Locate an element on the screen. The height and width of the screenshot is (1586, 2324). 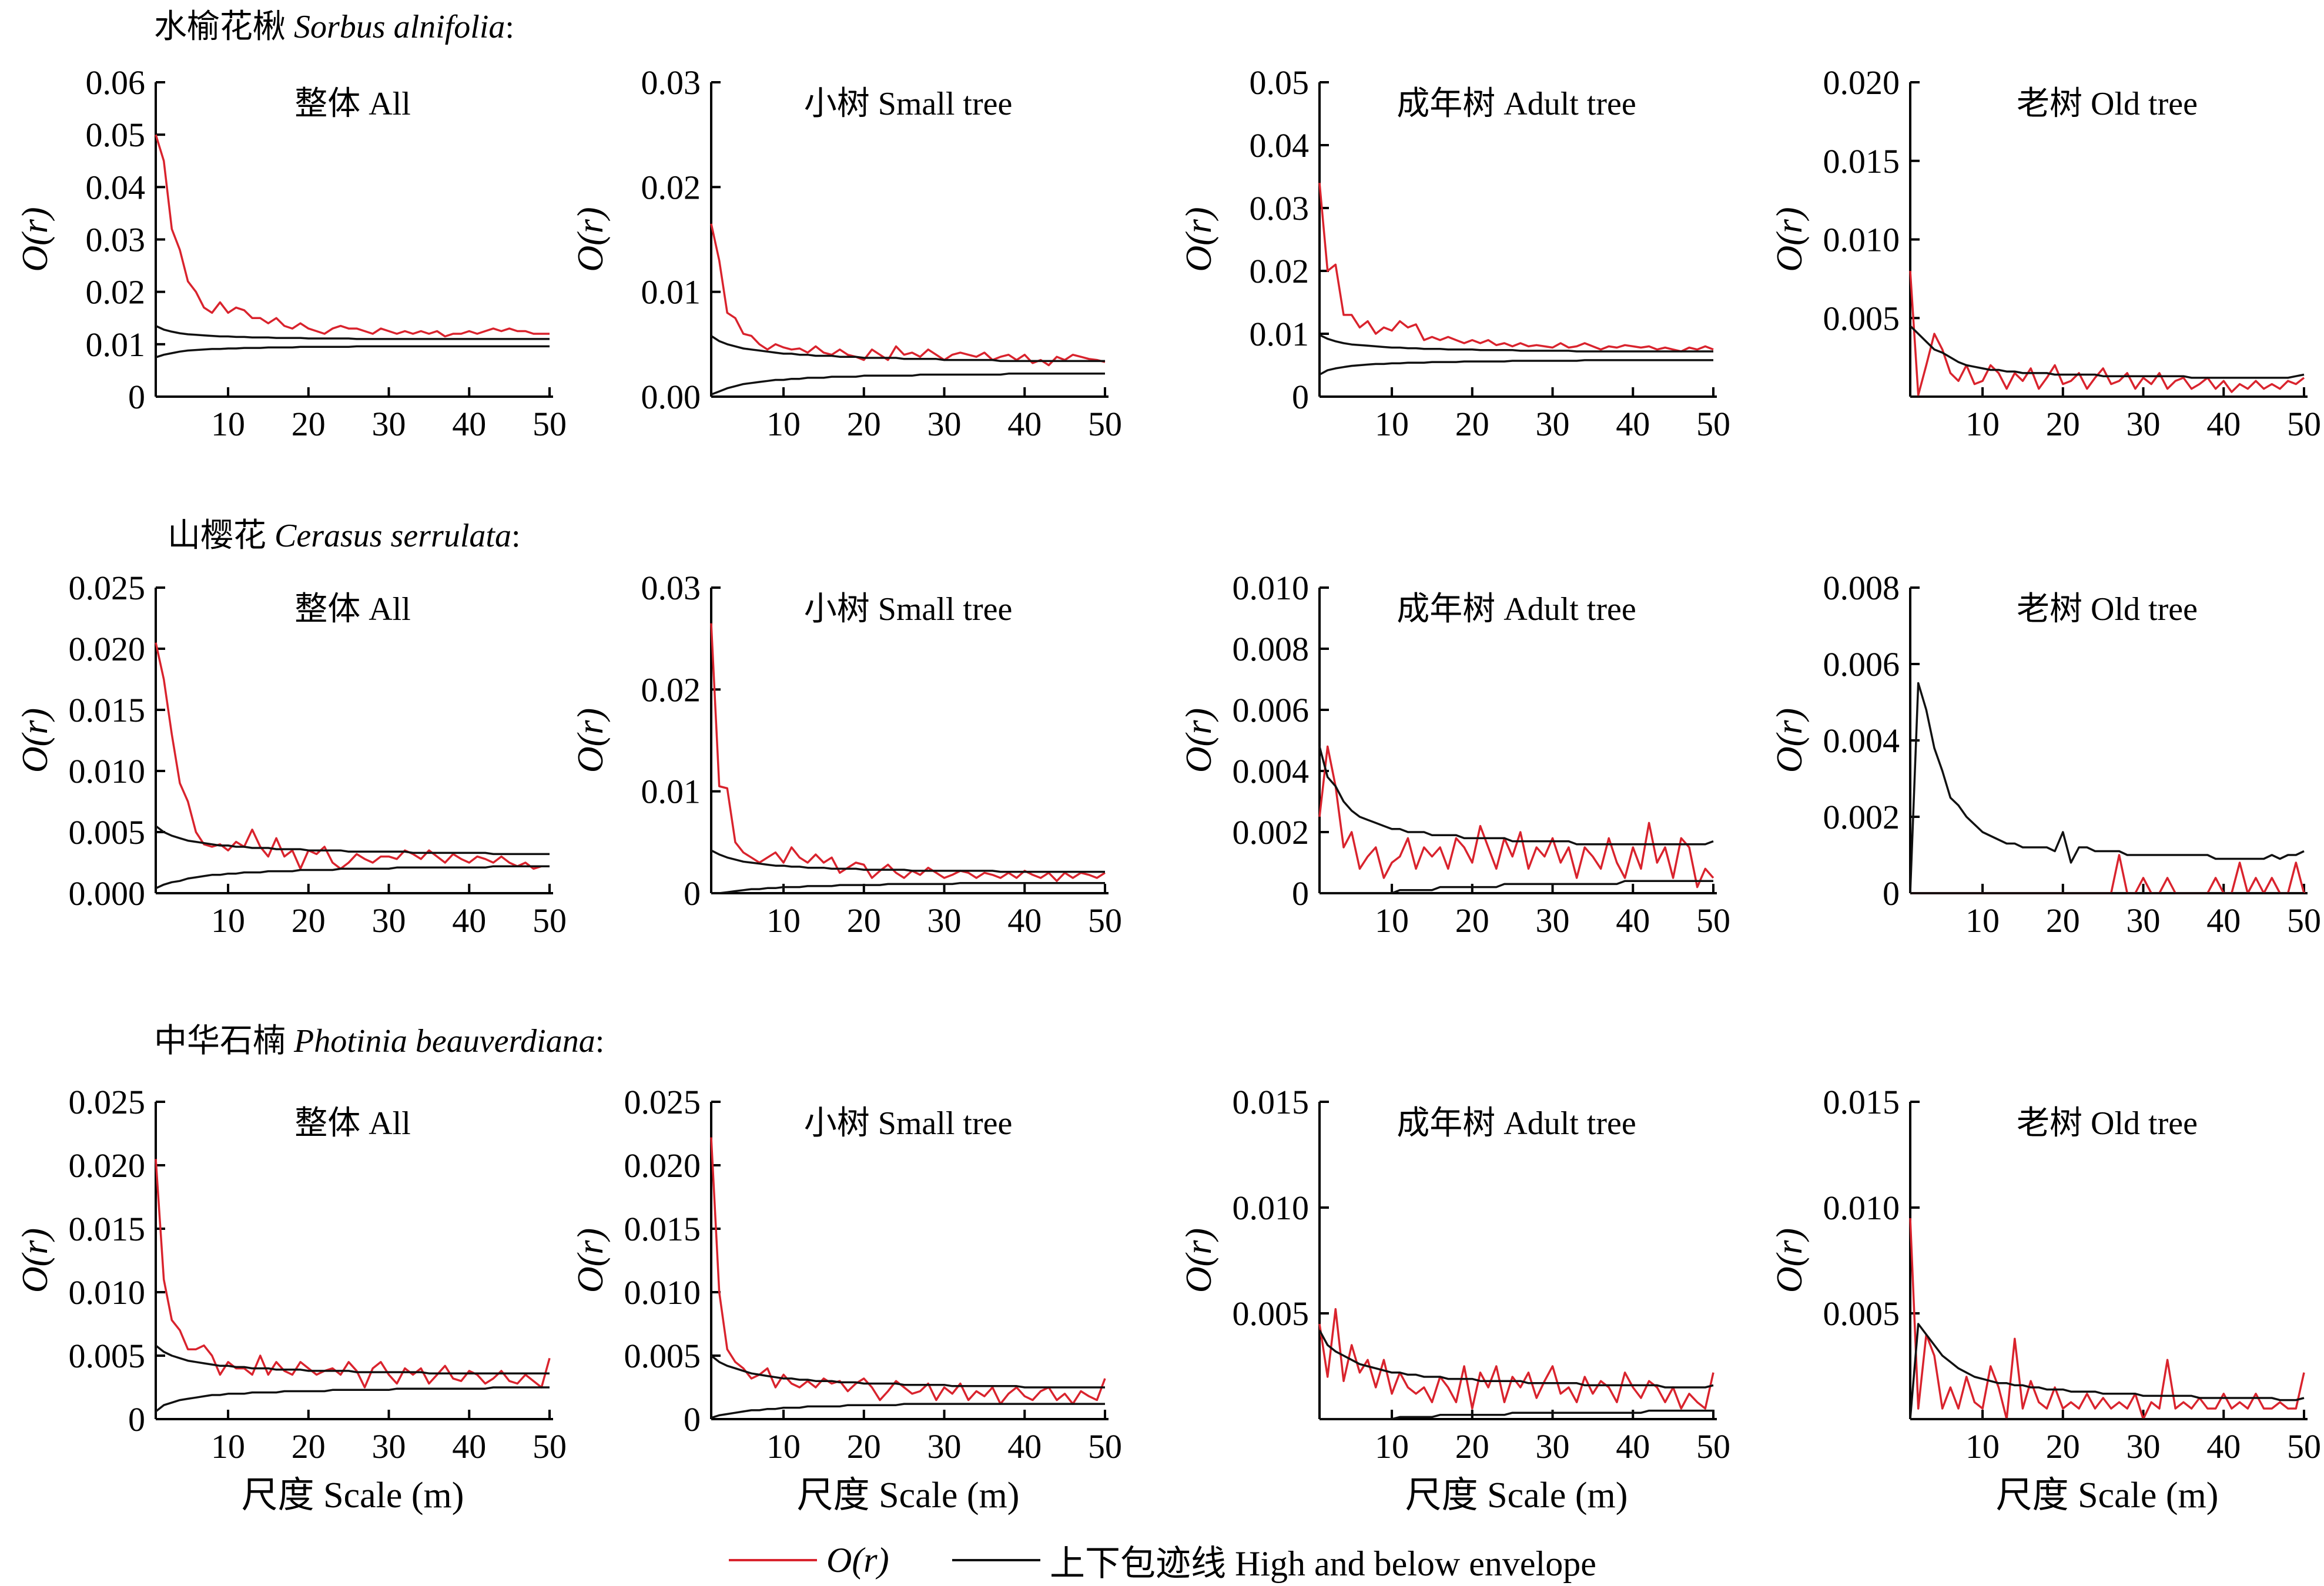
y-tick-label: 0.04 is located at coordinates (1280, 145).